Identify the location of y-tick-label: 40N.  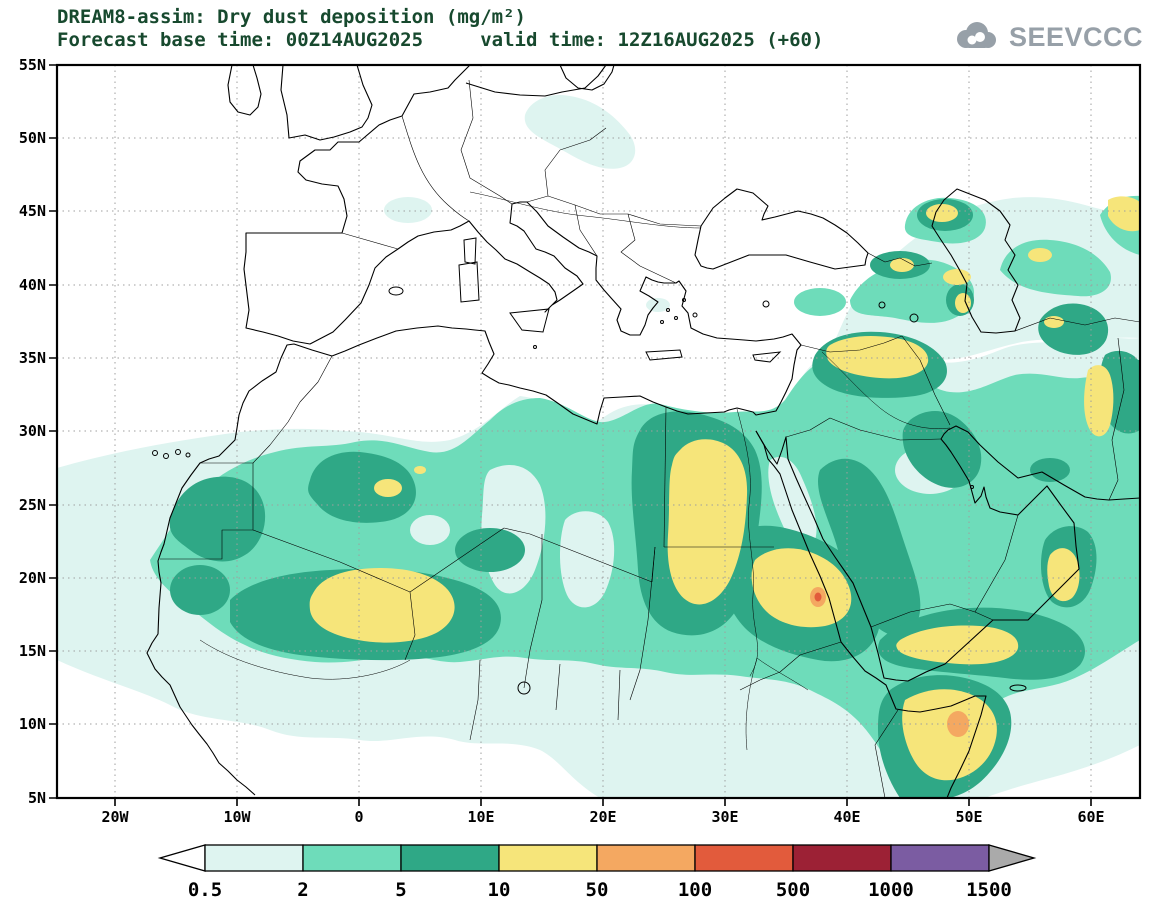
(32, 285).